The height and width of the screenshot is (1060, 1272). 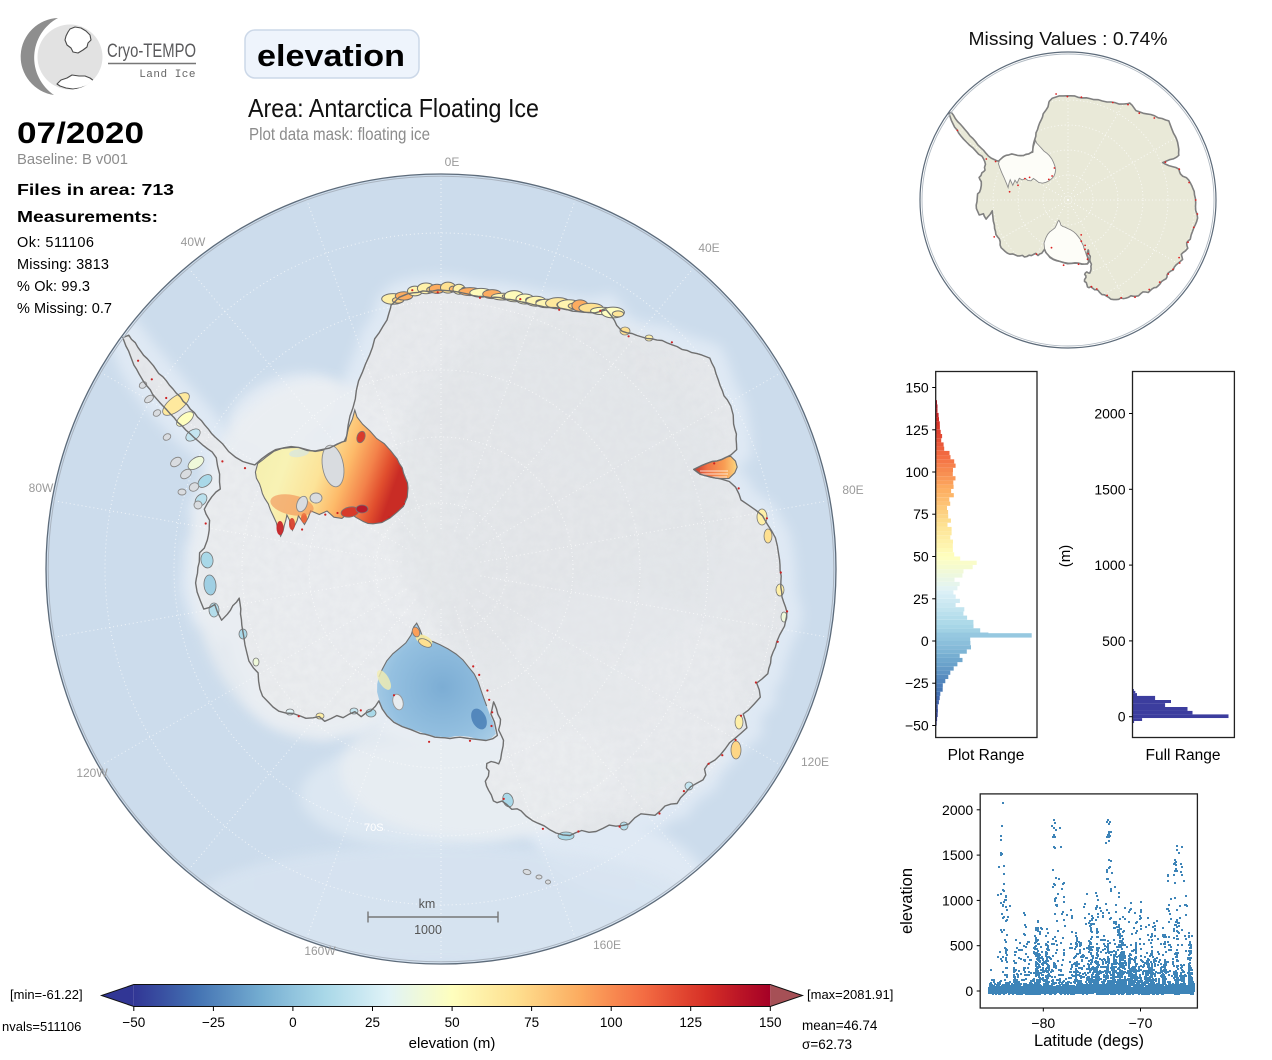 What do you see at coordinates (87, 217) in the screenshot?
I see `svg-text: Measurements:` at bounding box center [87, 217].